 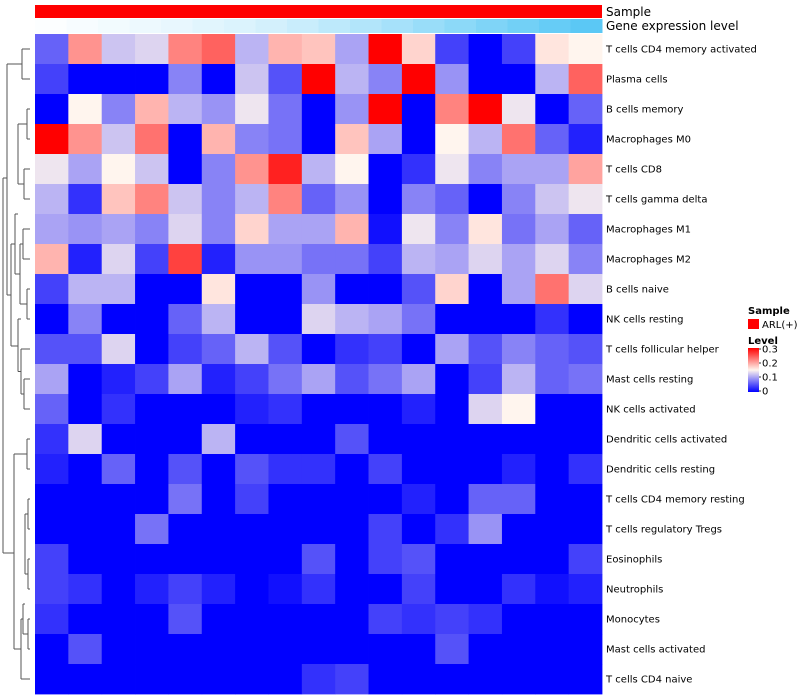 I want to click on expression-annotation-bar, so click(x=319, y=26).